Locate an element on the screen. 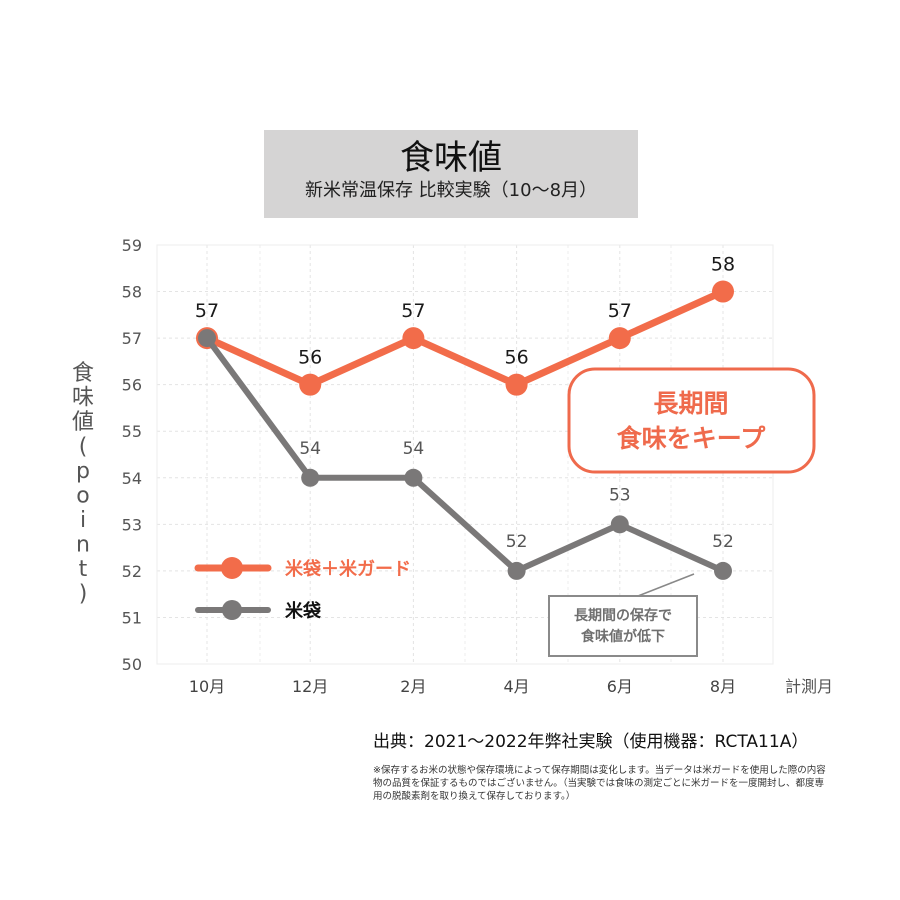  chart-title-box: 食味値 新米常温保存 比較実験（10〜8月） is located at coordinates (451, 174).